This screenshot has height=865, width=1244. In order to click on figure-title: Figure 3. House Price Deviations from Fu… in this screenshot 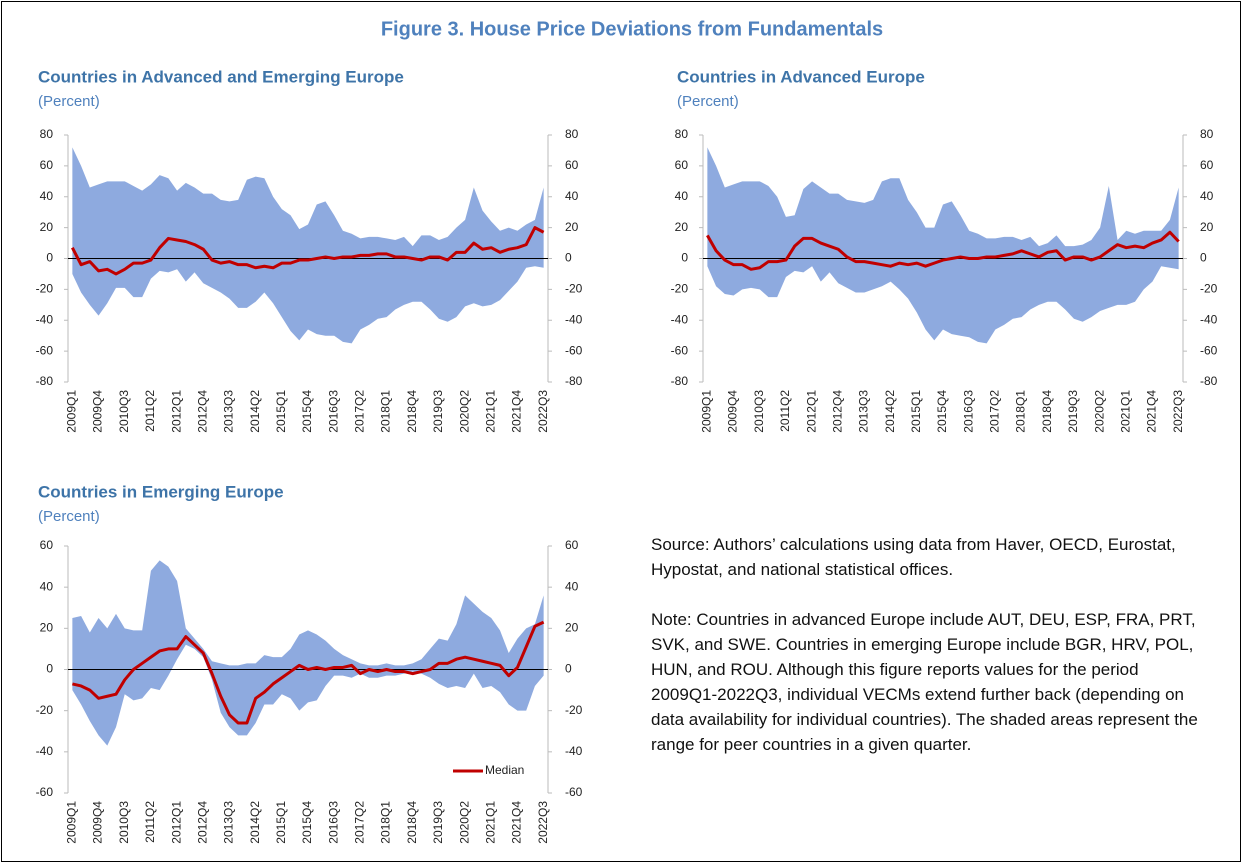, I will do `click(632, 29)`.